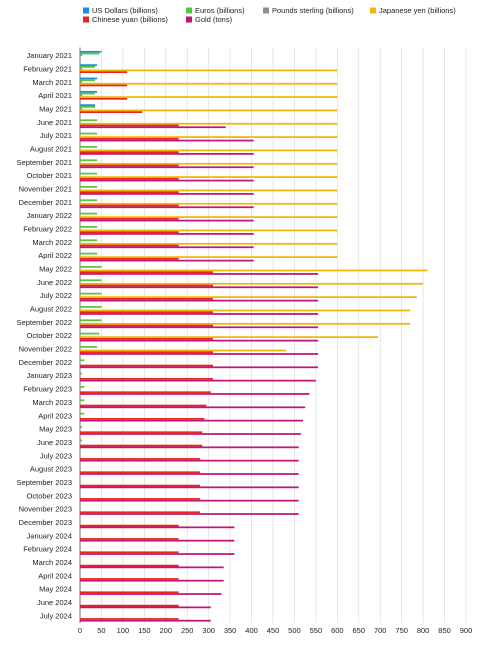 Image resolution: width=500 pixels, height=651 pixels. I want to click on y-tick-label: November 2023, so click(45, 509).